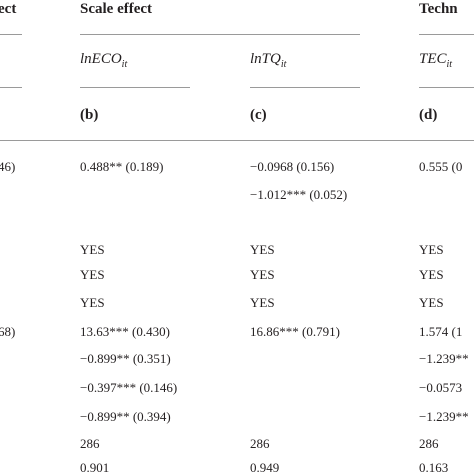 Image resolution: width=474 pixels, height=475 pixels. What do you see at coordinates (446, 87) in the screenshot?
I see `var-rule-d` at bounding box center [446, 87].